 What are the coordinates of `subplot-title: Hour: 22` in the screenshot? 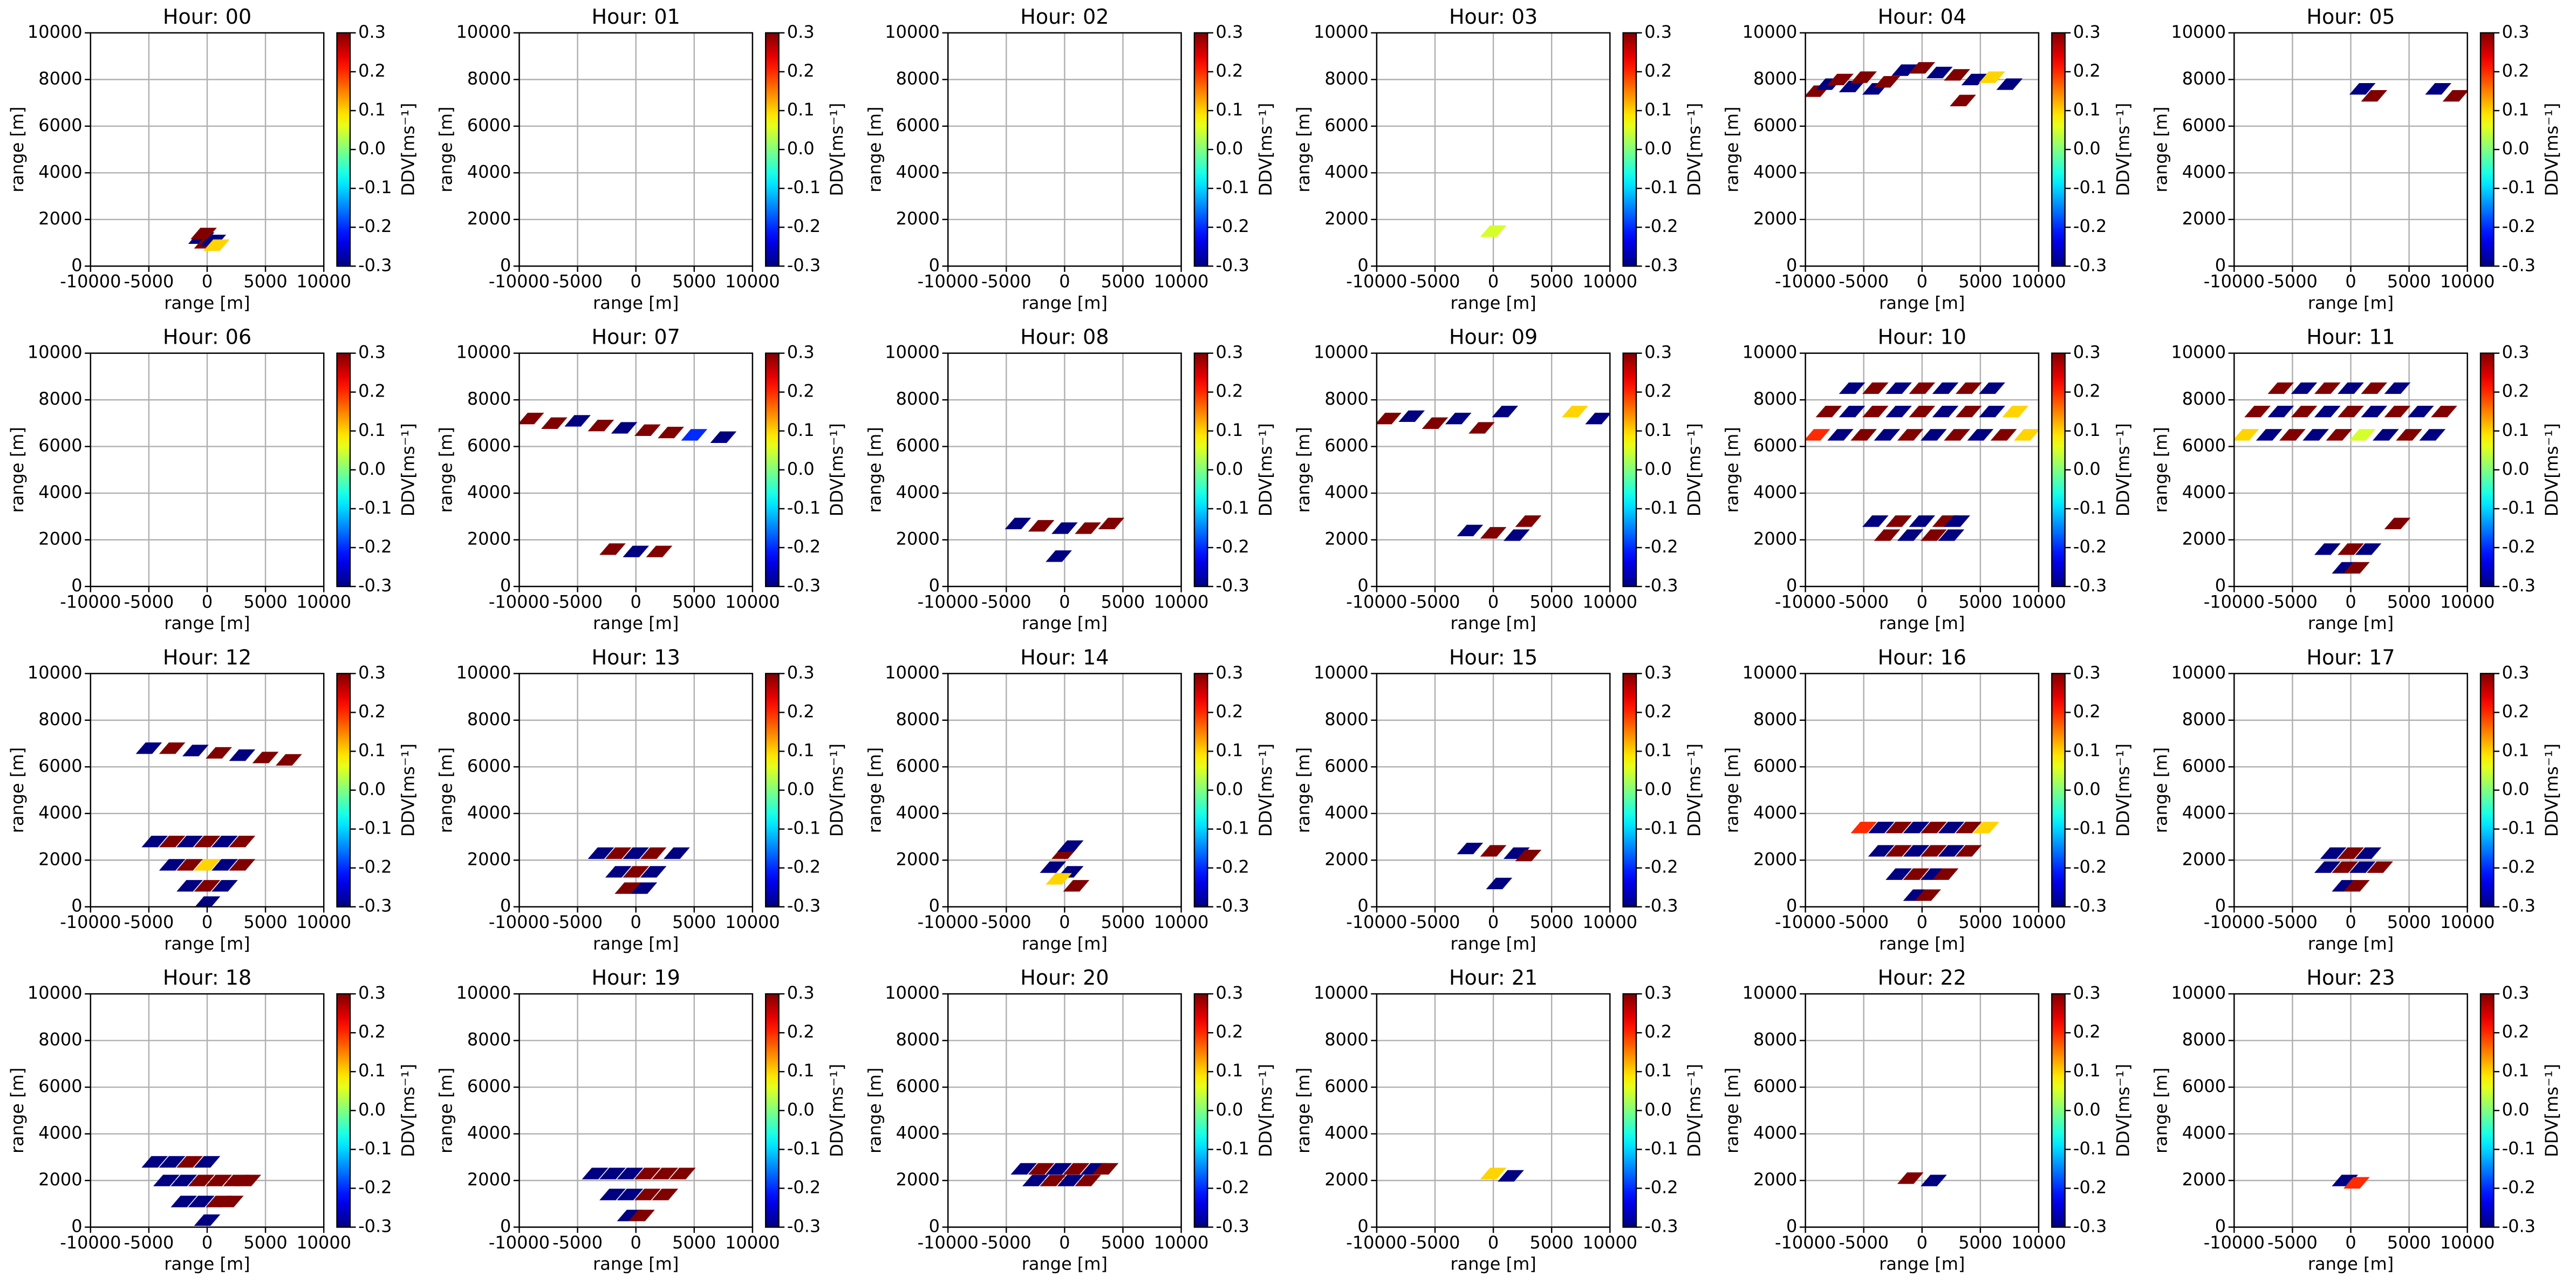 It's located at (1922, 977).